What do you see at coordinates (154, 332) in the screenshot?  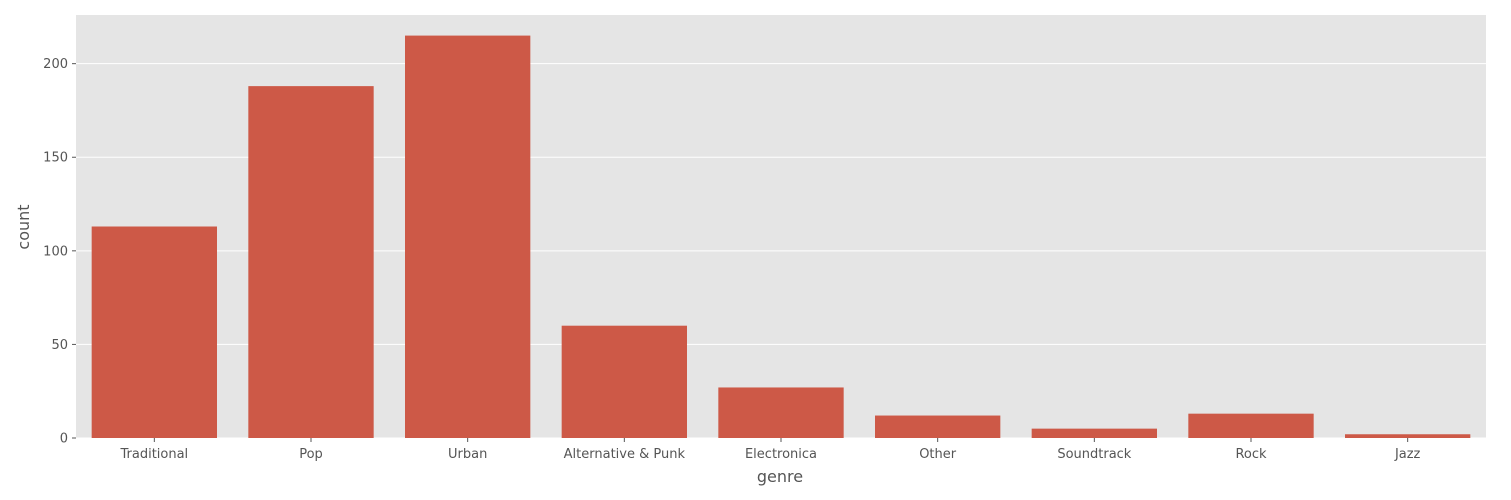 I see `bar-traditional` at bounding box center [154, 332].